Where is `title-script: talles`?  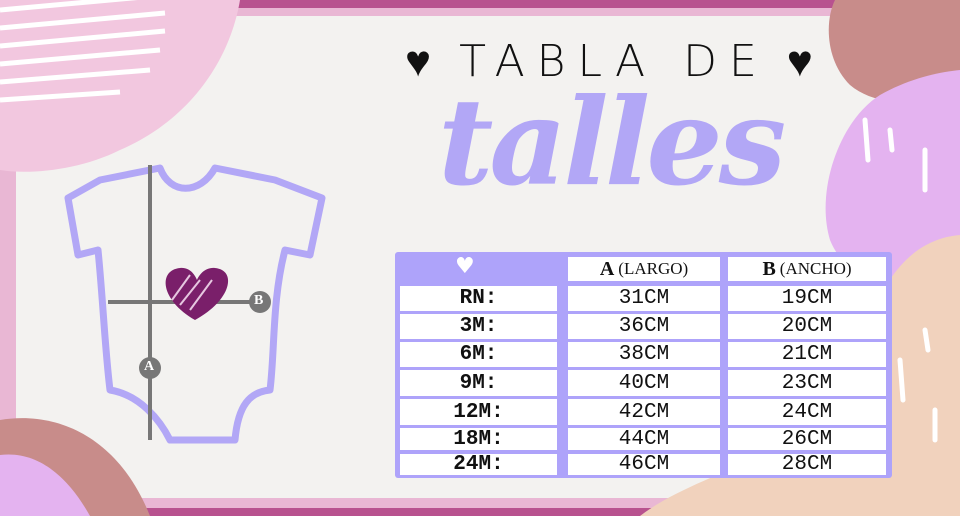 title-script: talles is located at coordinates (612, 142).